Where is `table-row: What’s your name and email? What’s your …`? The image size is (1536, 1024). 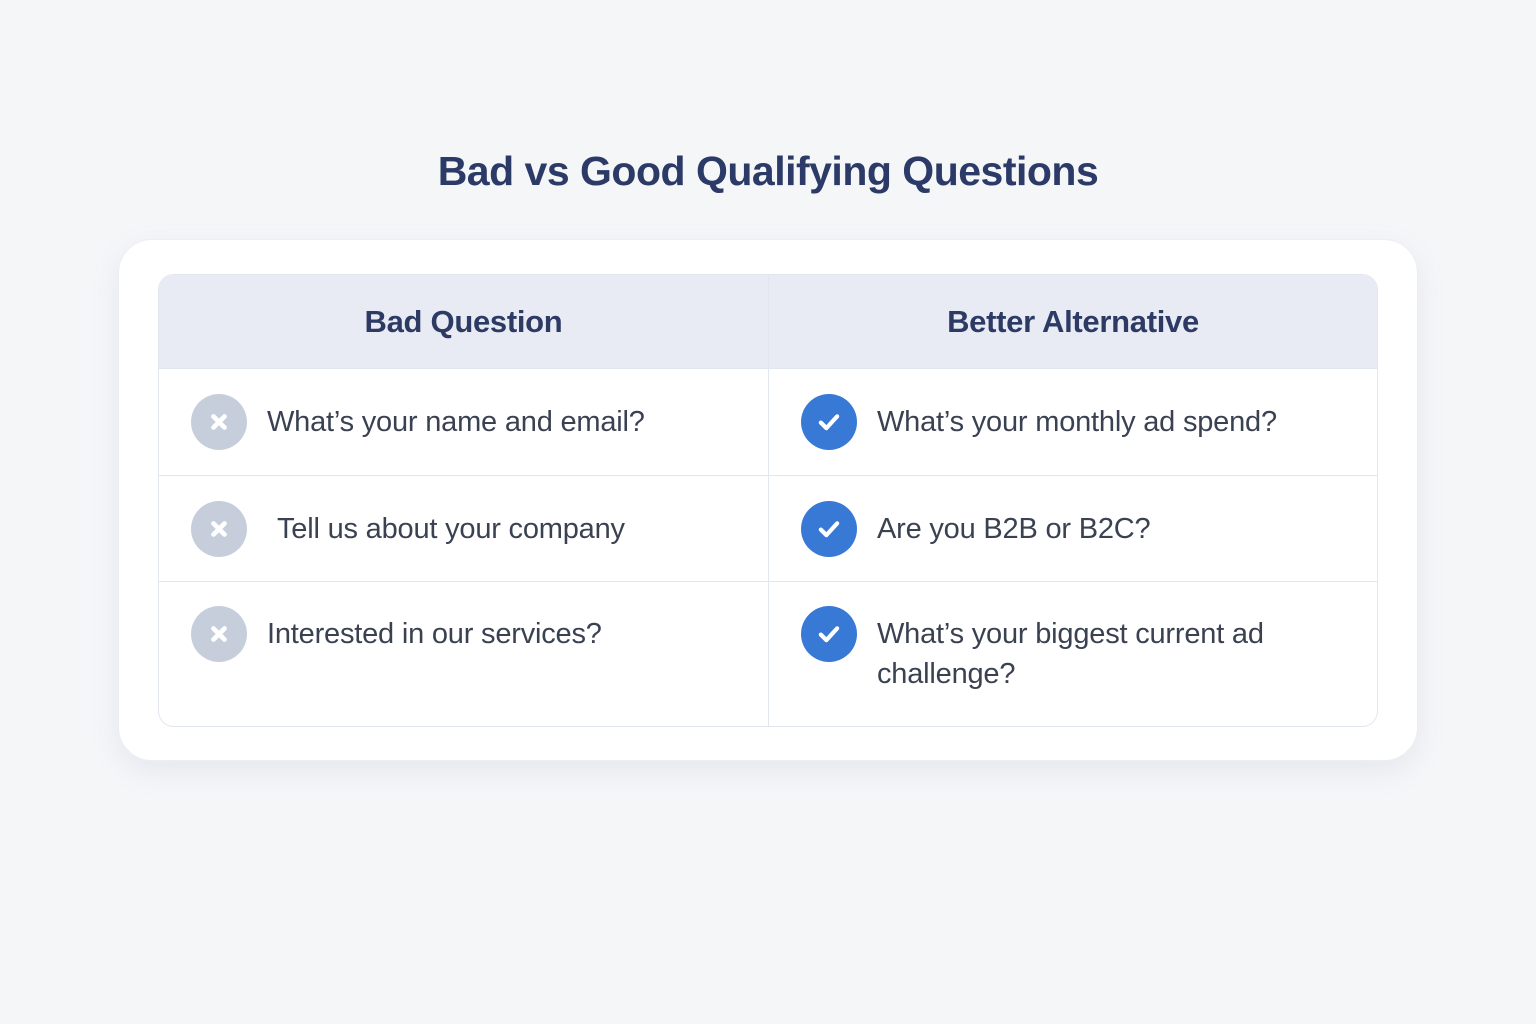 table-row: What’s your name and email? What’s your … is located at coordinates (768, 421).